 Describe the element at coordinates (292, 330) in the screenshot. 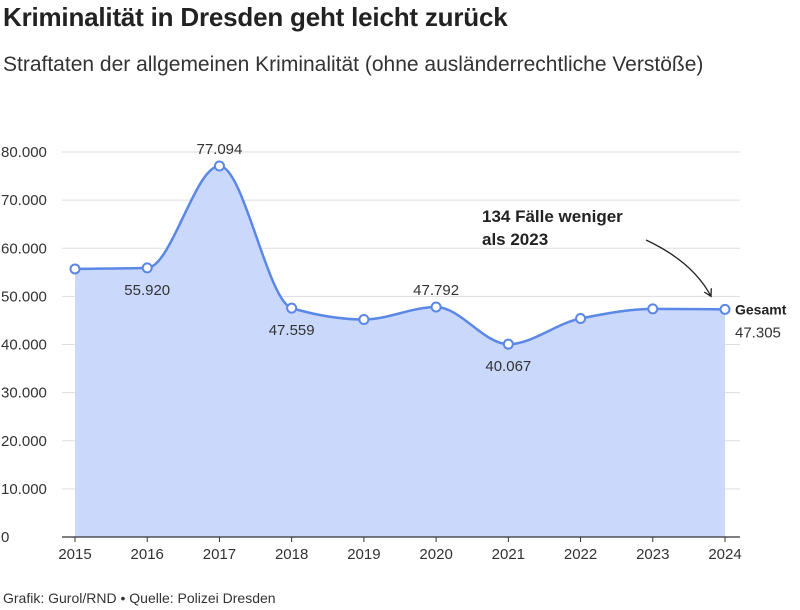

I see `data-label: 47.559` at that location.